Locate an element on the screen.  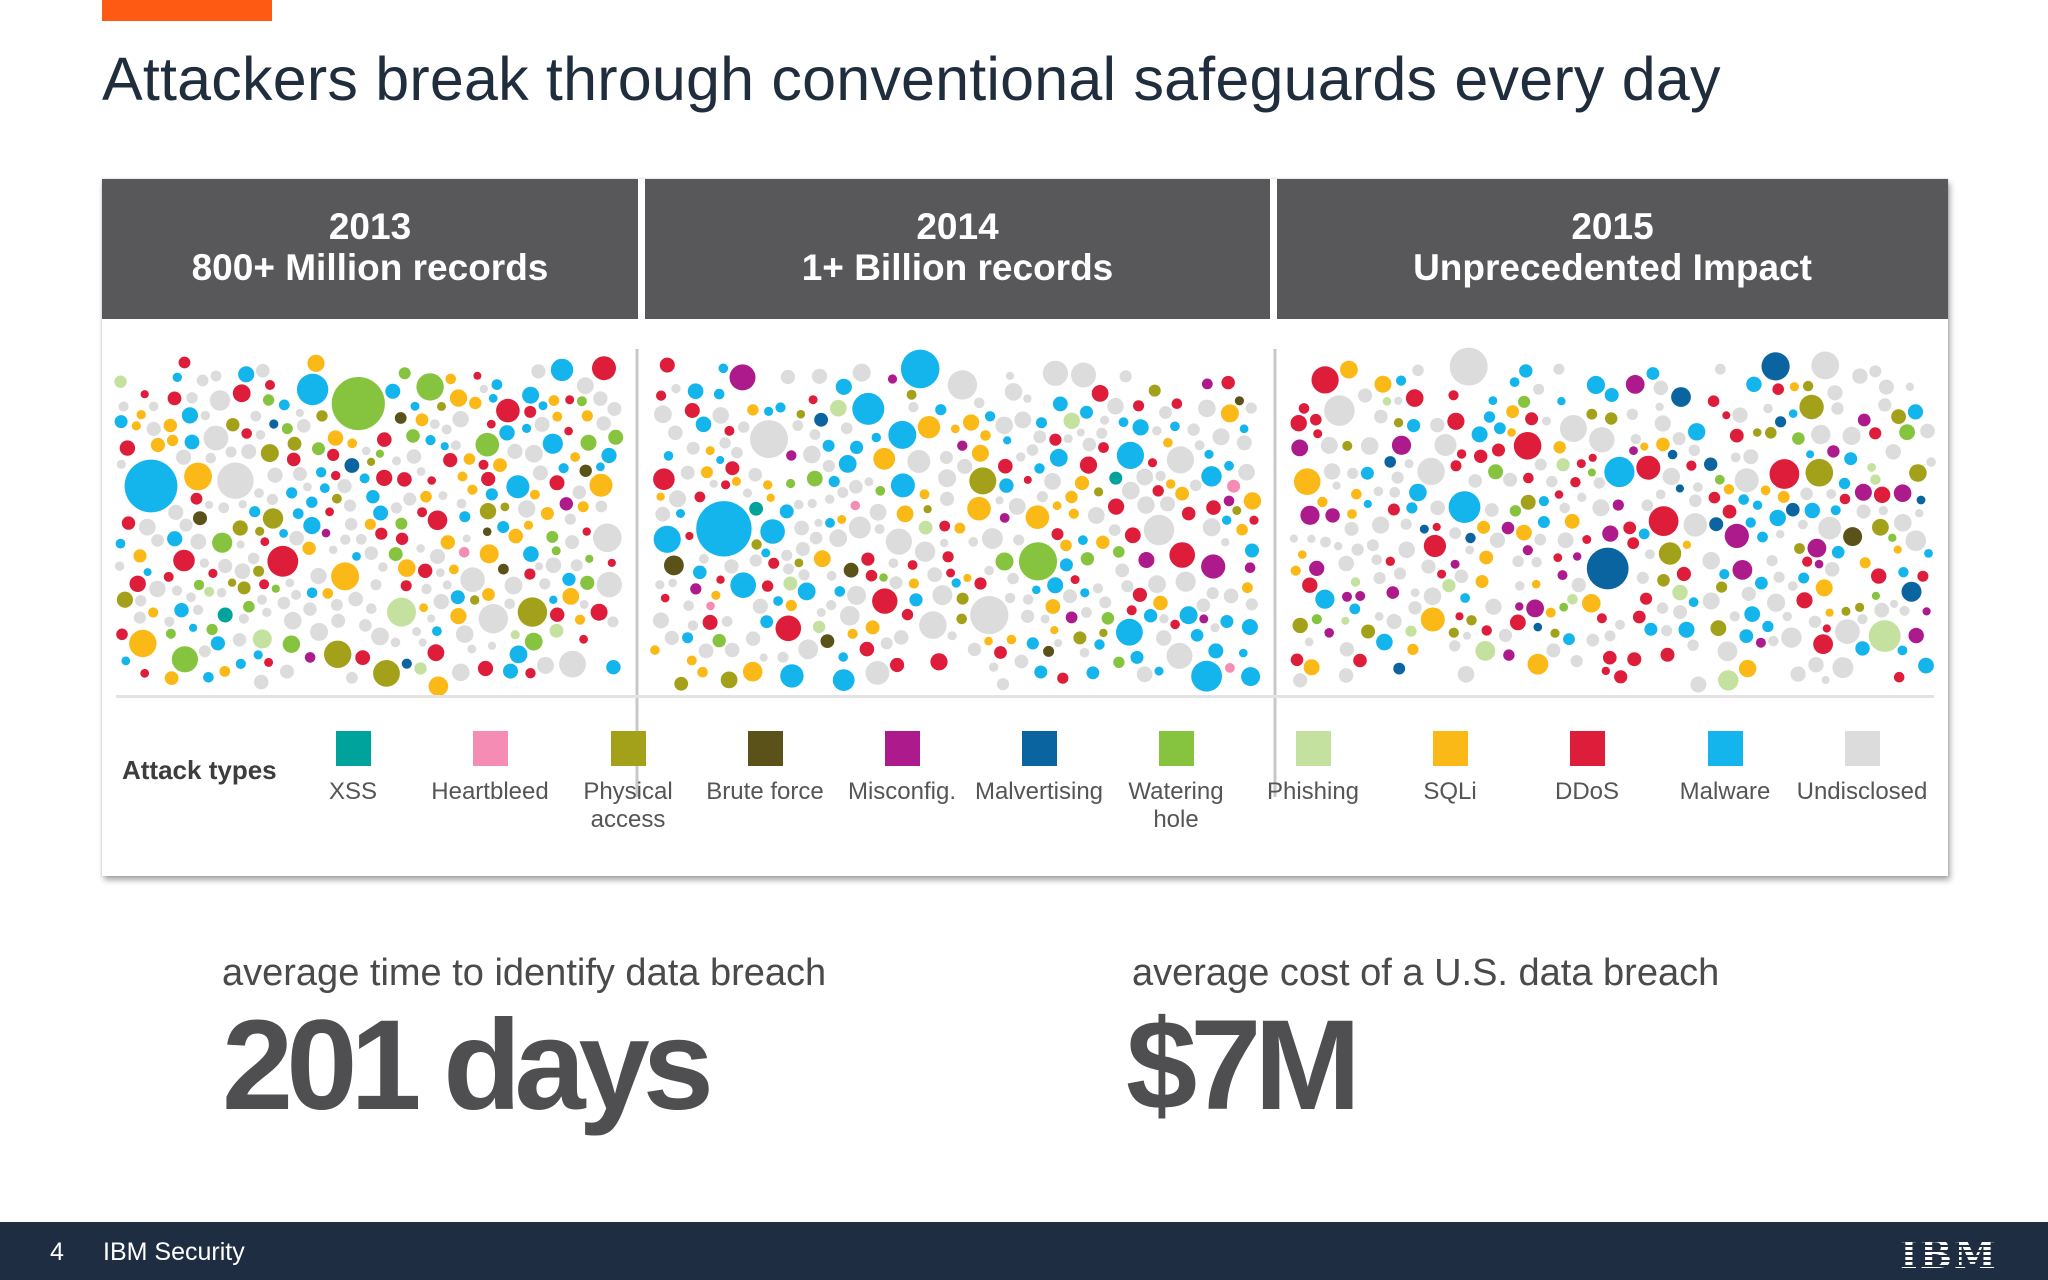
ibm-logo: IBM is located at coordinates (1949, 1254).